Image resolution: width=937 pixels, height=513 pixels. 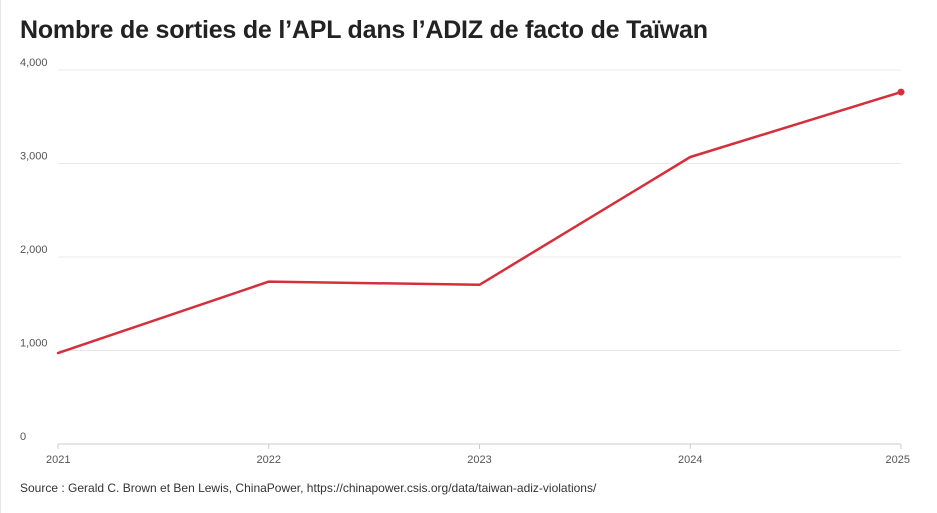 I want to click on x-tick-label: 2023, so click(x=479, y=460).